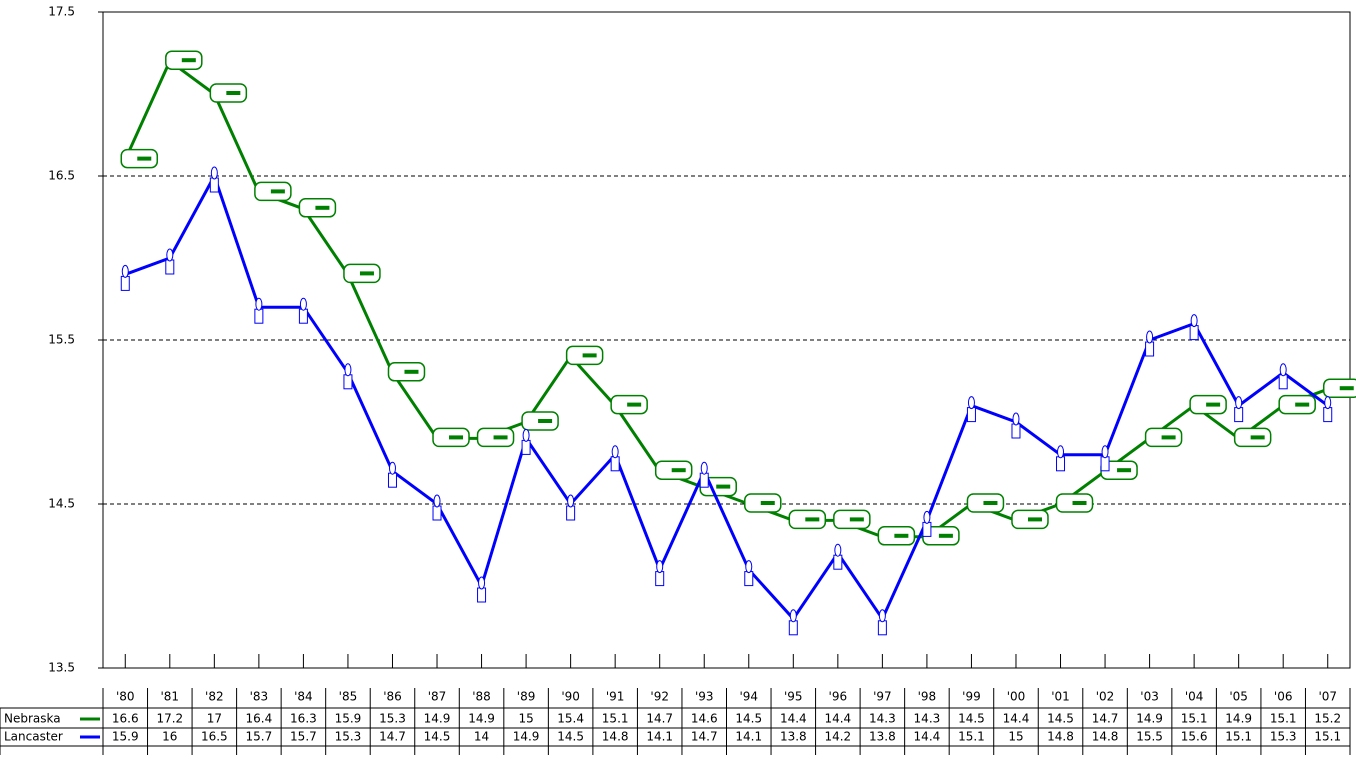 Image resolution: width=1356 pixels, height=759 pixels. I want to click on table-value: 17, so click(214, 719).